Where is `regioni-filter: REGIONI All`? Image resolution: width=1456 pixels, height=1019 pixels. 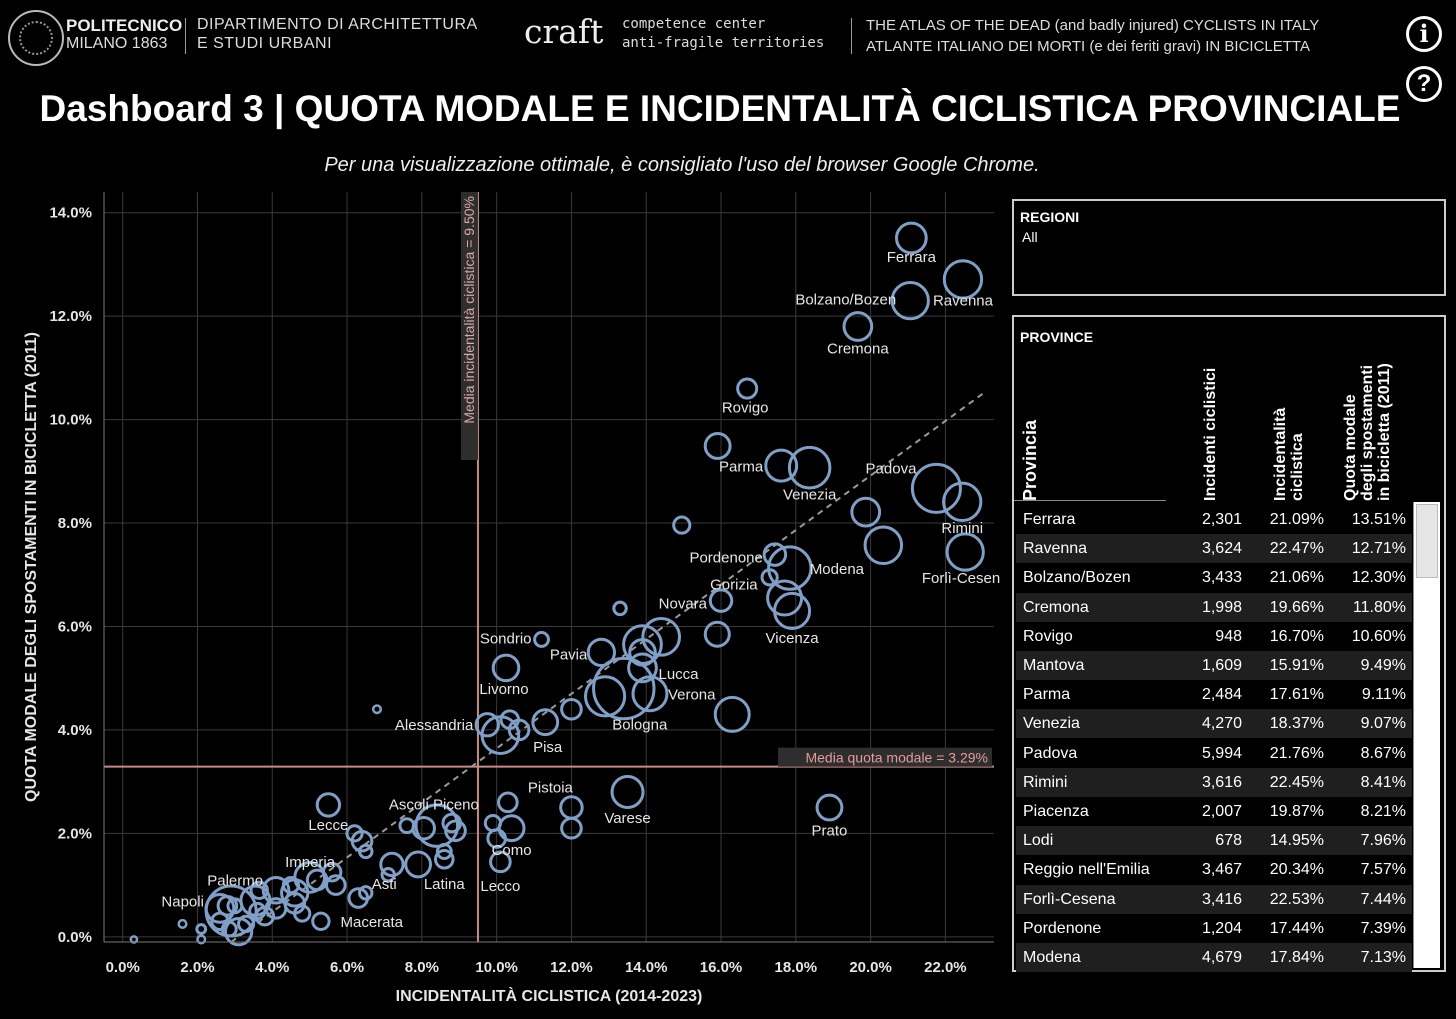 regioni-filter: REGIONI All is located at coordinates (1229, 247).